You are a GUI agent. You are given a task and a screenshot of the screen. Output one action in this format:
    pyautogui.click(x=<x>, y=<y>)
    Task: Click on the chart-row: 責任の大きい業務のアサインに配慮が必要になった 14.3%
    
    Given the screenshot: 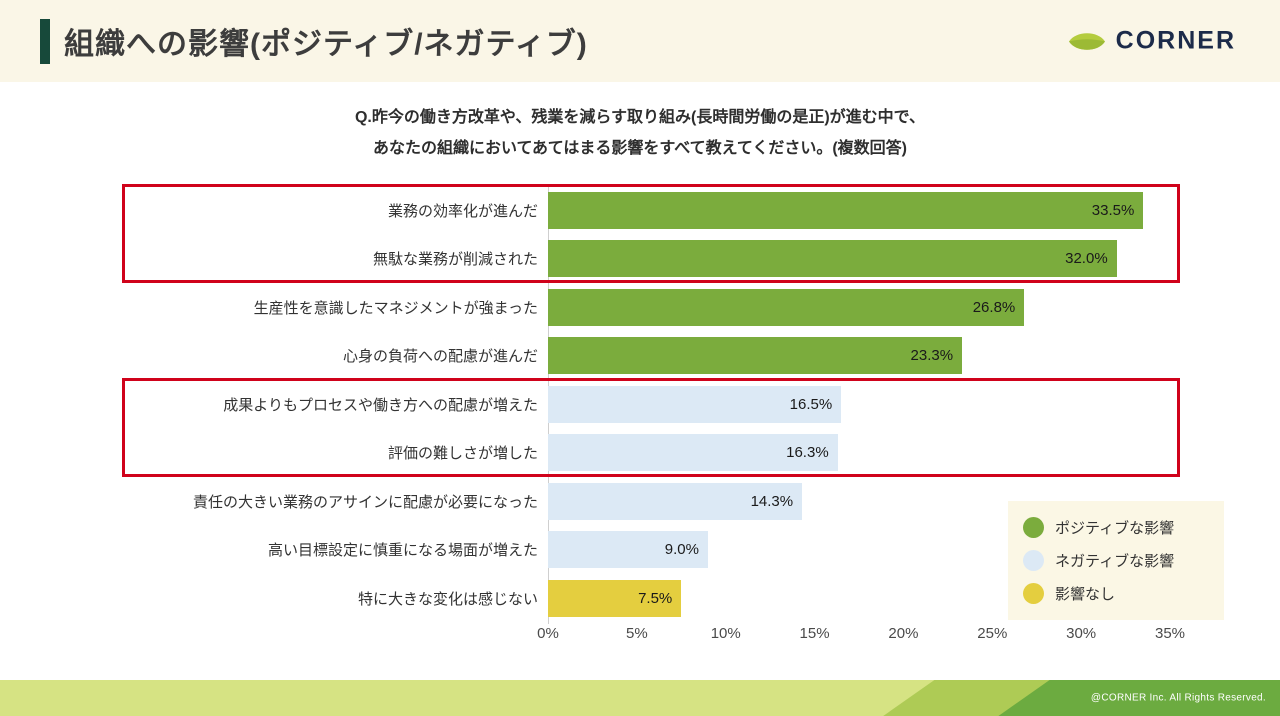 What is the action you would take?
    pyautogui.click(x=640, y=501)
    